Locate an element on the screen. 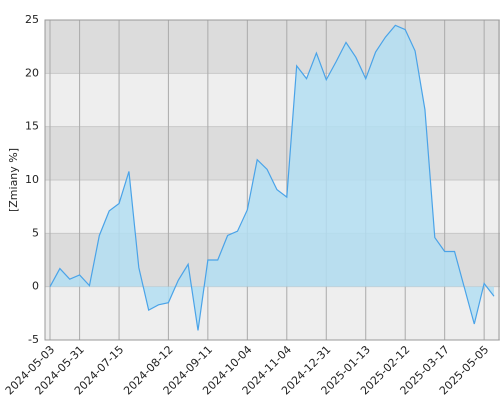 The image size is (500, 400). y-tick-label: 15 is located at coordinates (32, 126).